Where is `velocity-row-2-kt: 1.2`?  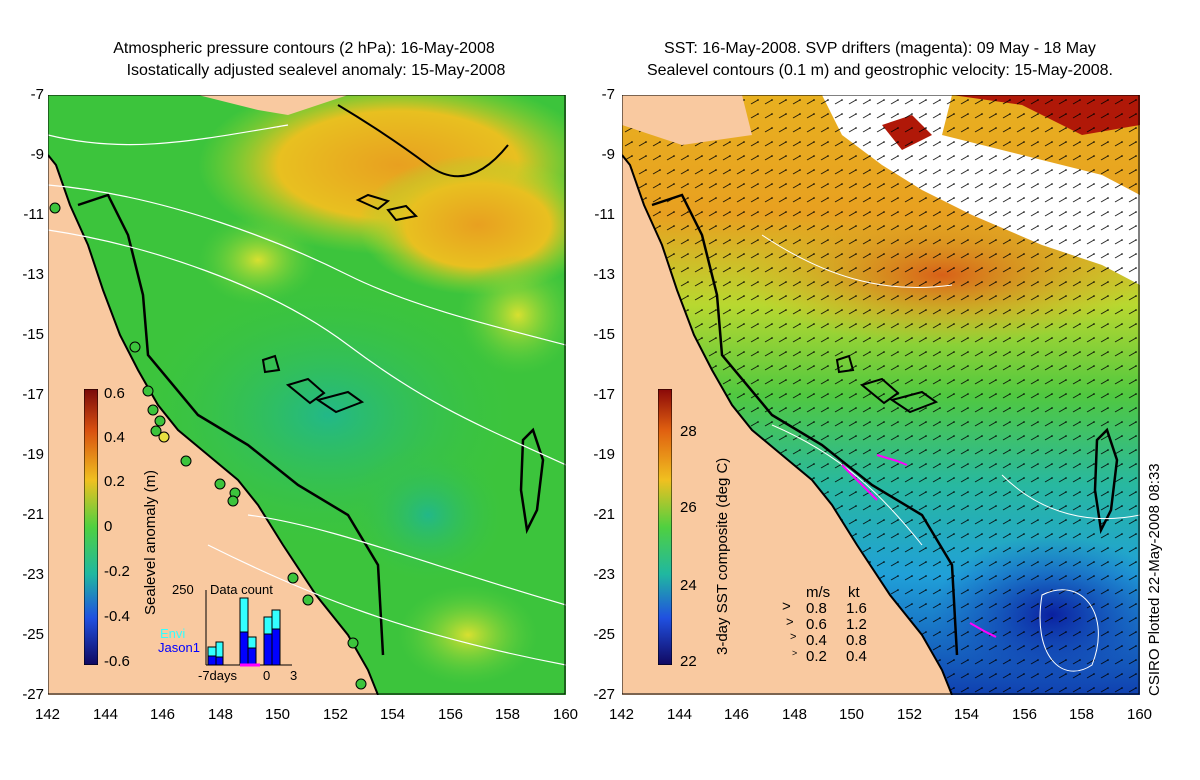 velocity-row-2-kt: 1.2 is located at coordinates (856, 624).